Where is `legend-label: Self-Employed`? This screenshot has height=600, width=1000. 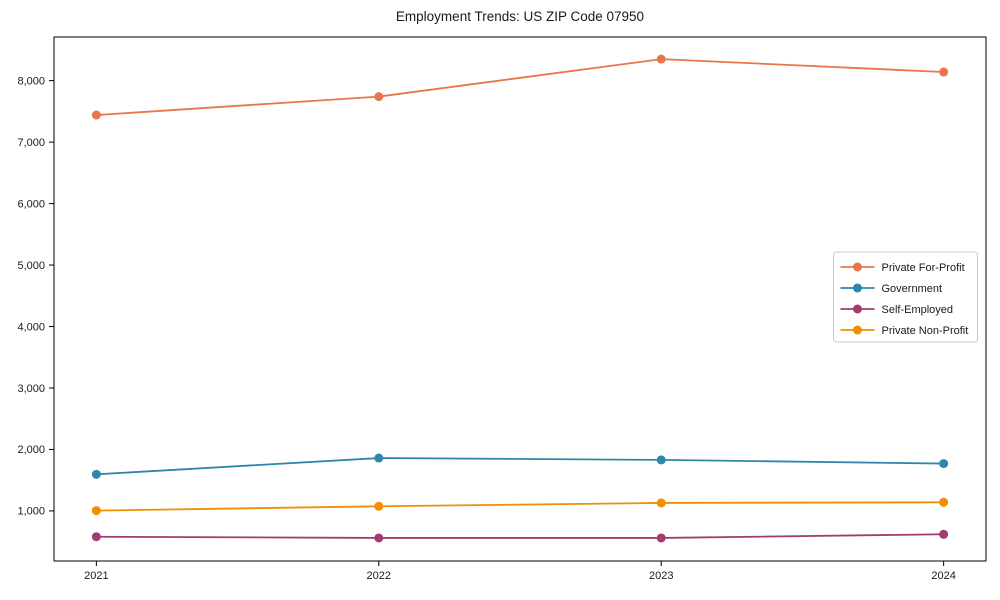 legend-label: Self-Employed is located at coordinates (918, 310).